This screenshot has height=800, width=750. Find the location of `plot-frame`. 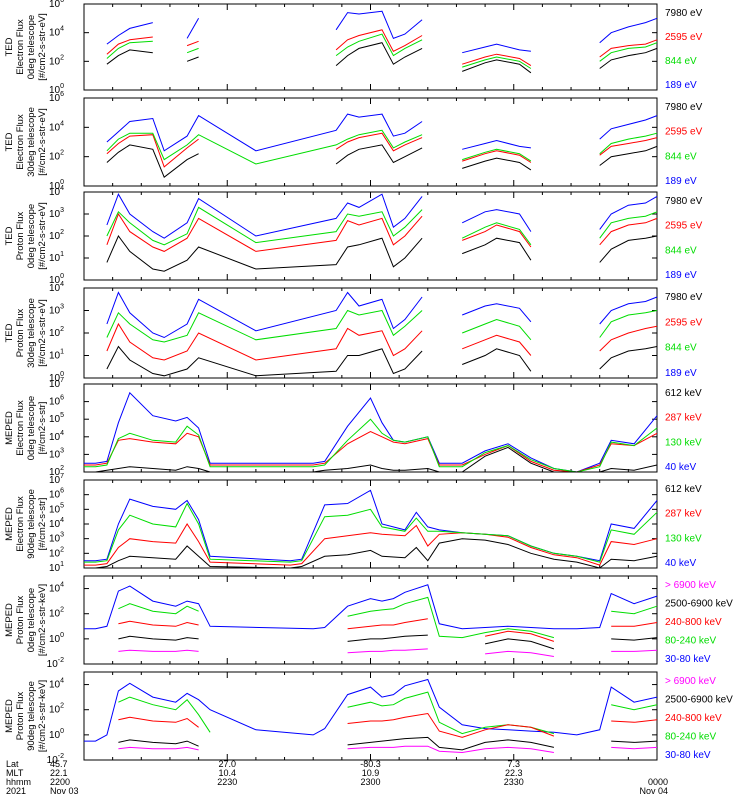

plot-frame is located at coordinates (370, 236).